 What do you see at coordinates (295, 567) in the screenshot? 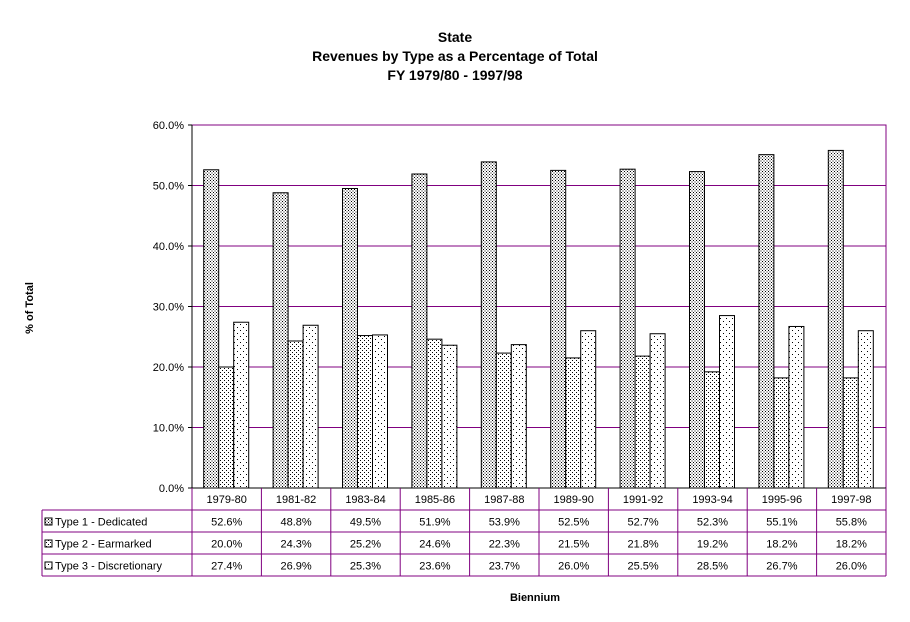
I see `table-cell: 26.9%` at bounding box center [295, 567].